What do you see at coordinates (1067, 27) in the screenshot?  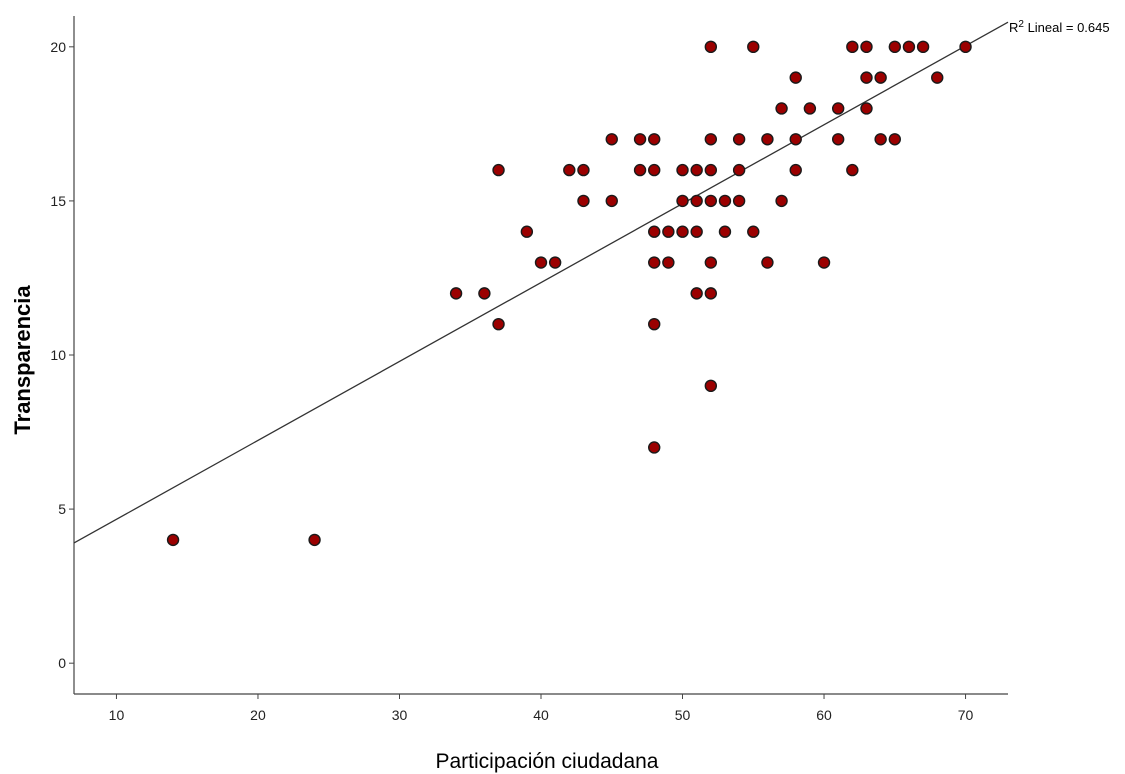 I see `r-squared-value: Lineal = 0.645` at bounding box center [1067, 27].